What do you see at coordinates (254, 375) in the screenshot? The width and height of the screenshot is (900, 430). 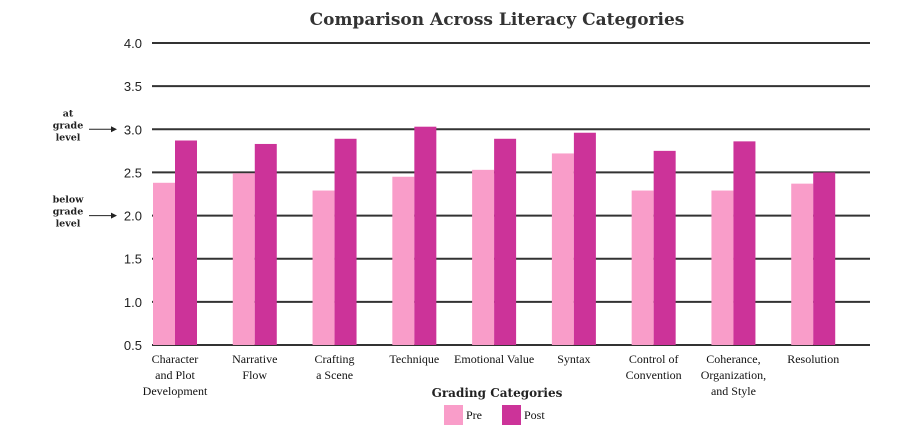 I see `x-category-label: Flow` at bounding box center [254, 375].